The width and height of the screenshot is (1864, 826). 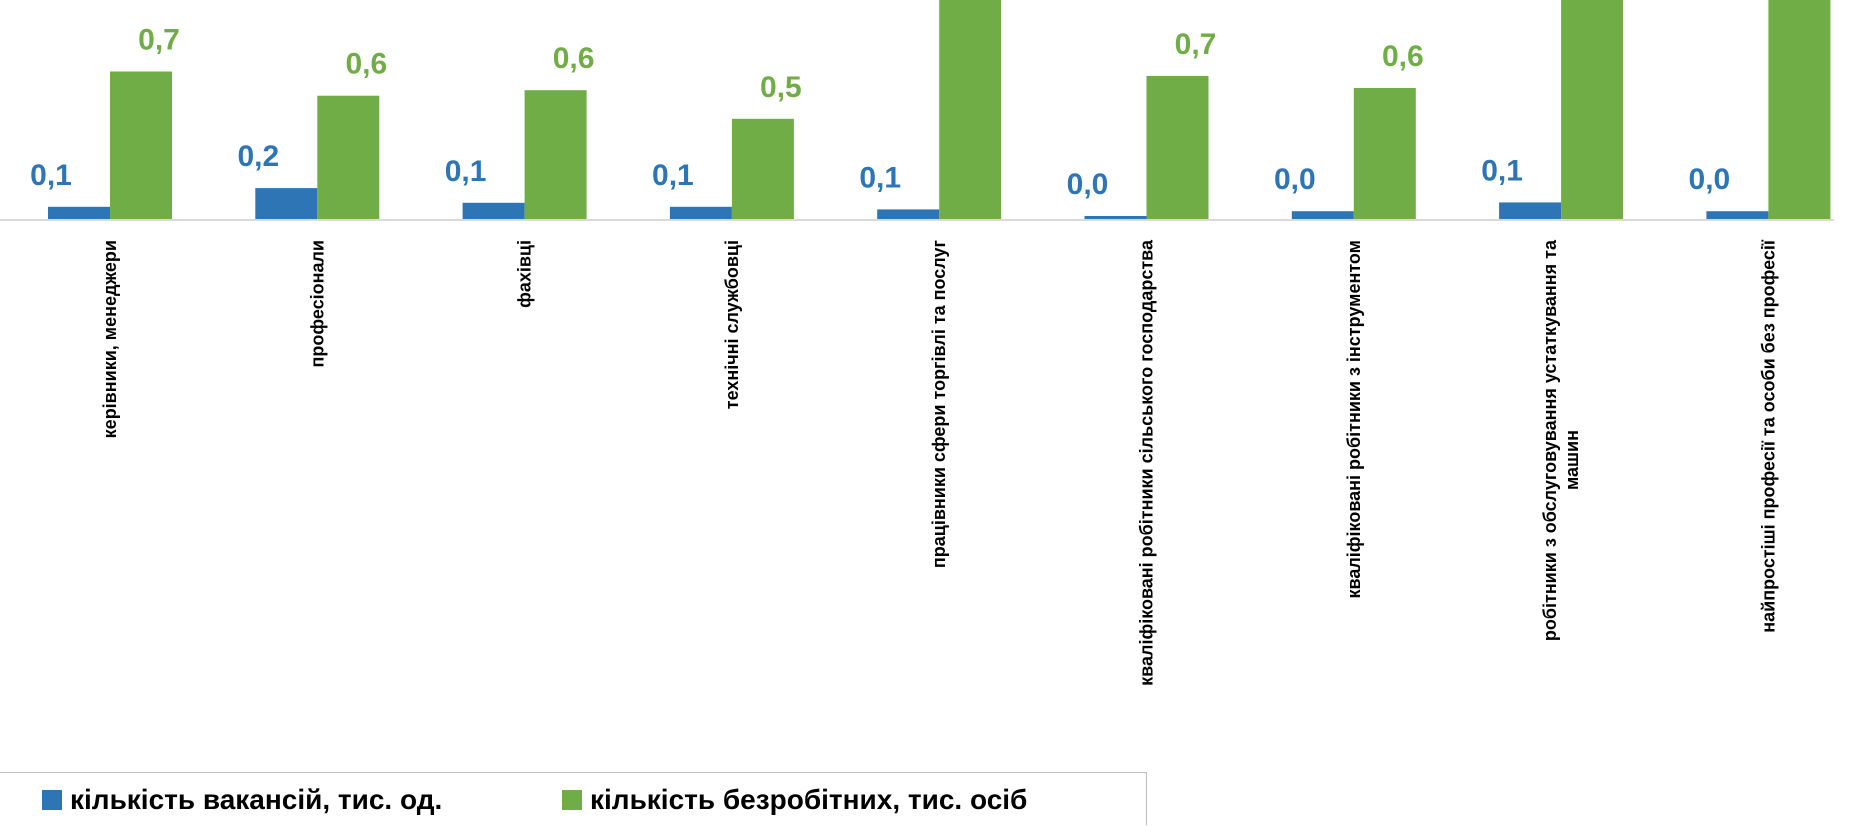 I want to click on value-label-vacancies-2: 0,1, so click(x=466, y=171).